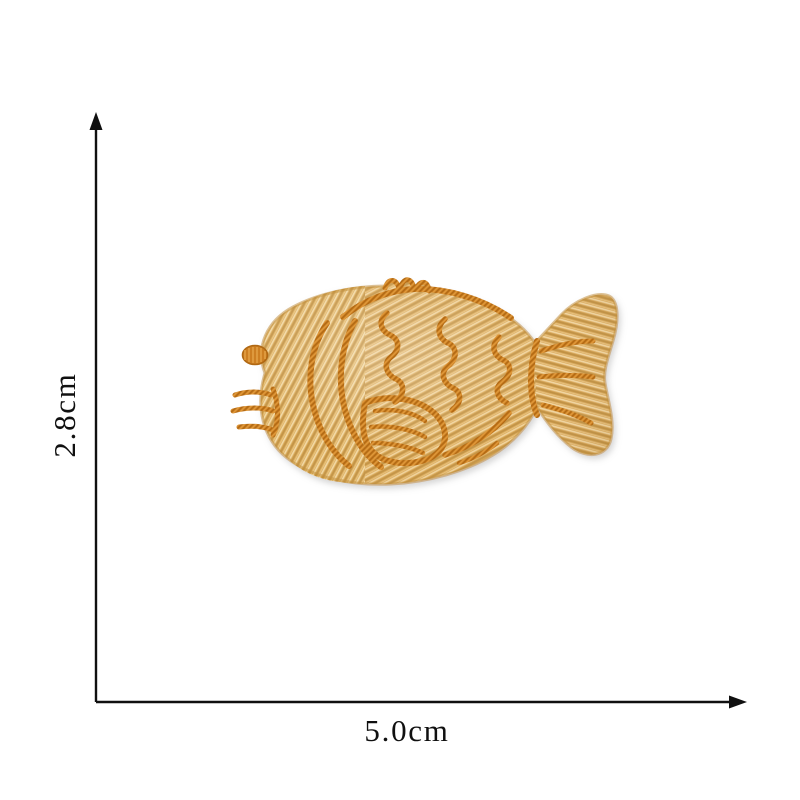 Image resolution: width=800 pixels, height=800 pixels. Describe the element at coordinates (255, 412) in the screenshot. I see `fish-mouth` at that location.